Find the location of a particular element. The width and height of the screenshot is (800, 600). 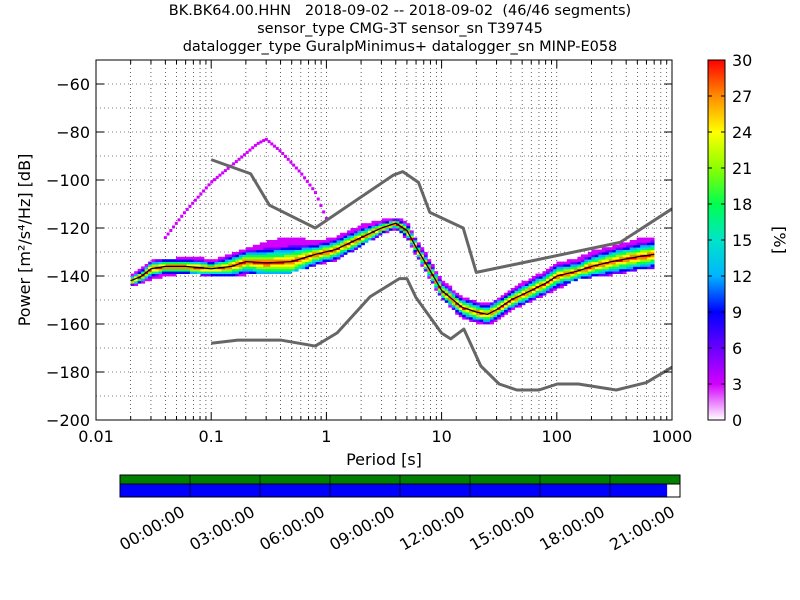

x-axis-label: Period [s] is located at coordinates (384, 459).